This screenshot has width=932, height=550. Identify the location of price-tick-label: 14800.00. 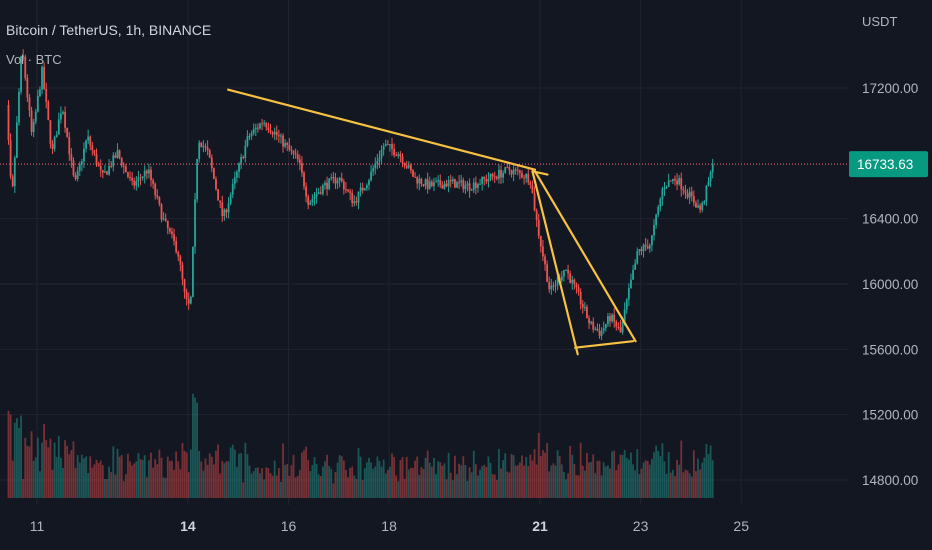
(890, 480).